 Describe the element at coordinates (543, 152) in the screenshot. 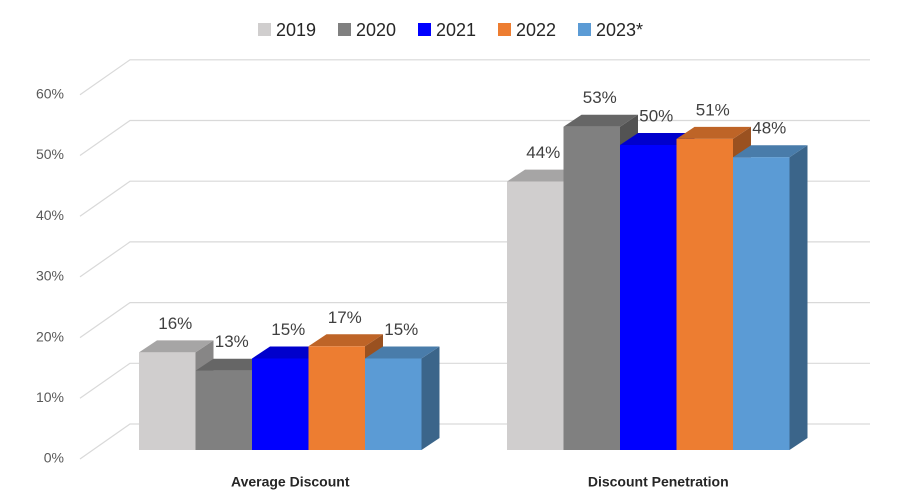

I see `data-label: 44%` at that location.